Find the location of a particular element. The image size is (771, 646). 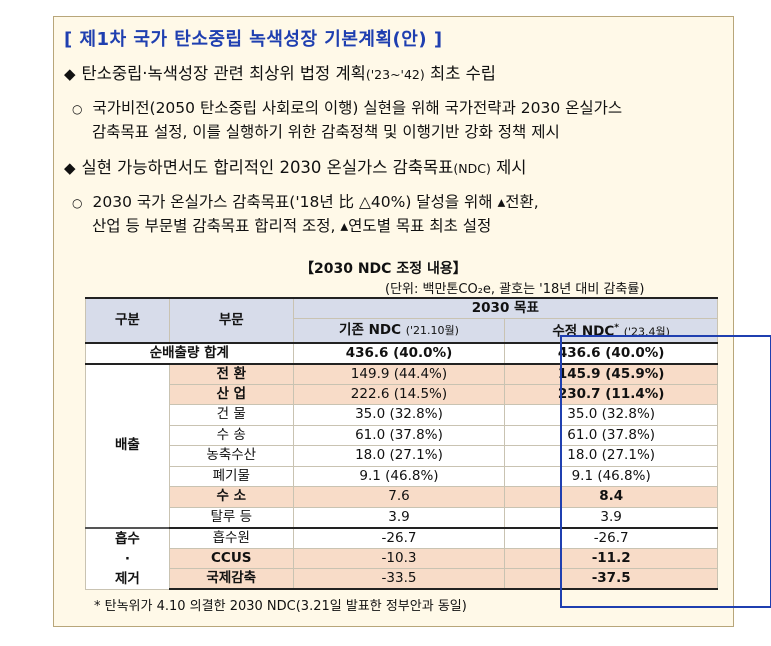

group-absorb-line-2: · is located at coordinates (127, 558).